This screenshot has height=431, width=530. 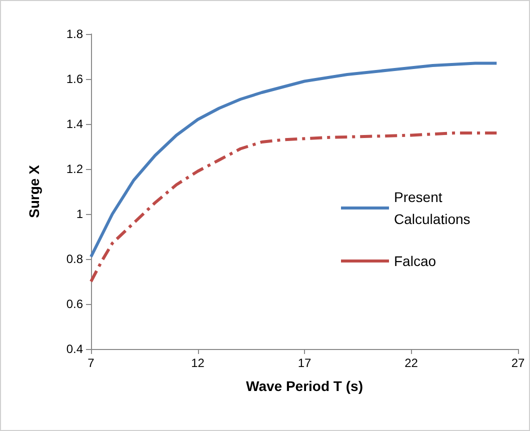 What do you see at coordinates (518, 363) in the screenshot?
I see `x-tick-label: 27` at bounding box center [518, 363].